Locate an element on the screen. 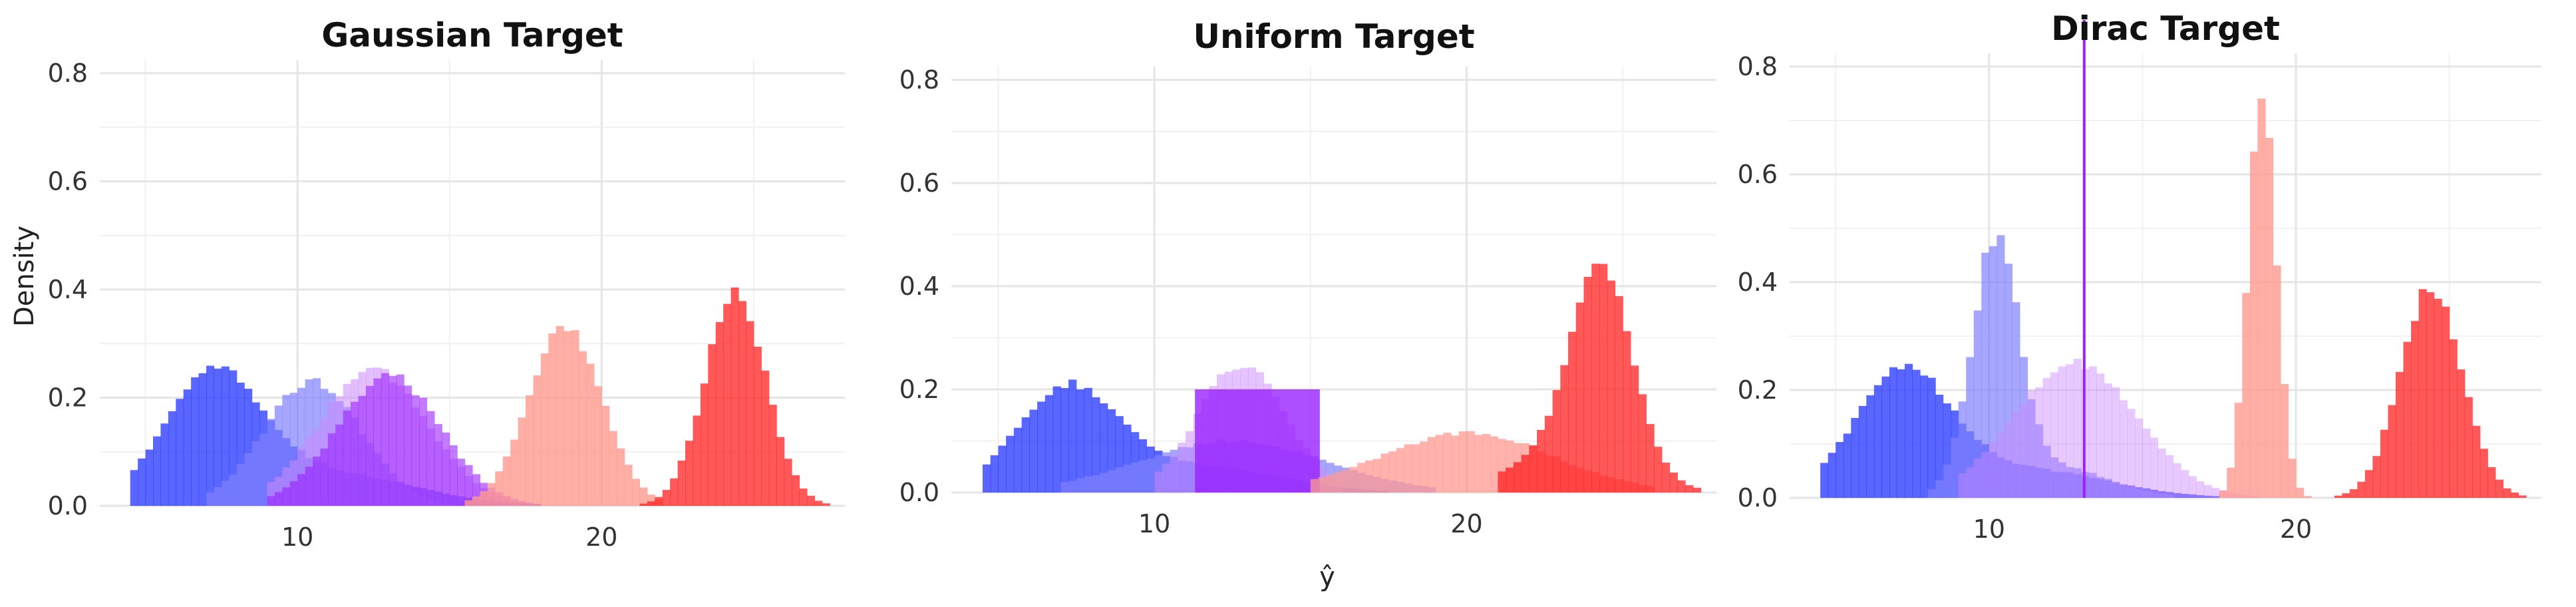 This screenshot has height=607, width=2576. y-tick-label: 0.6 is located at coordinates (68, 182).